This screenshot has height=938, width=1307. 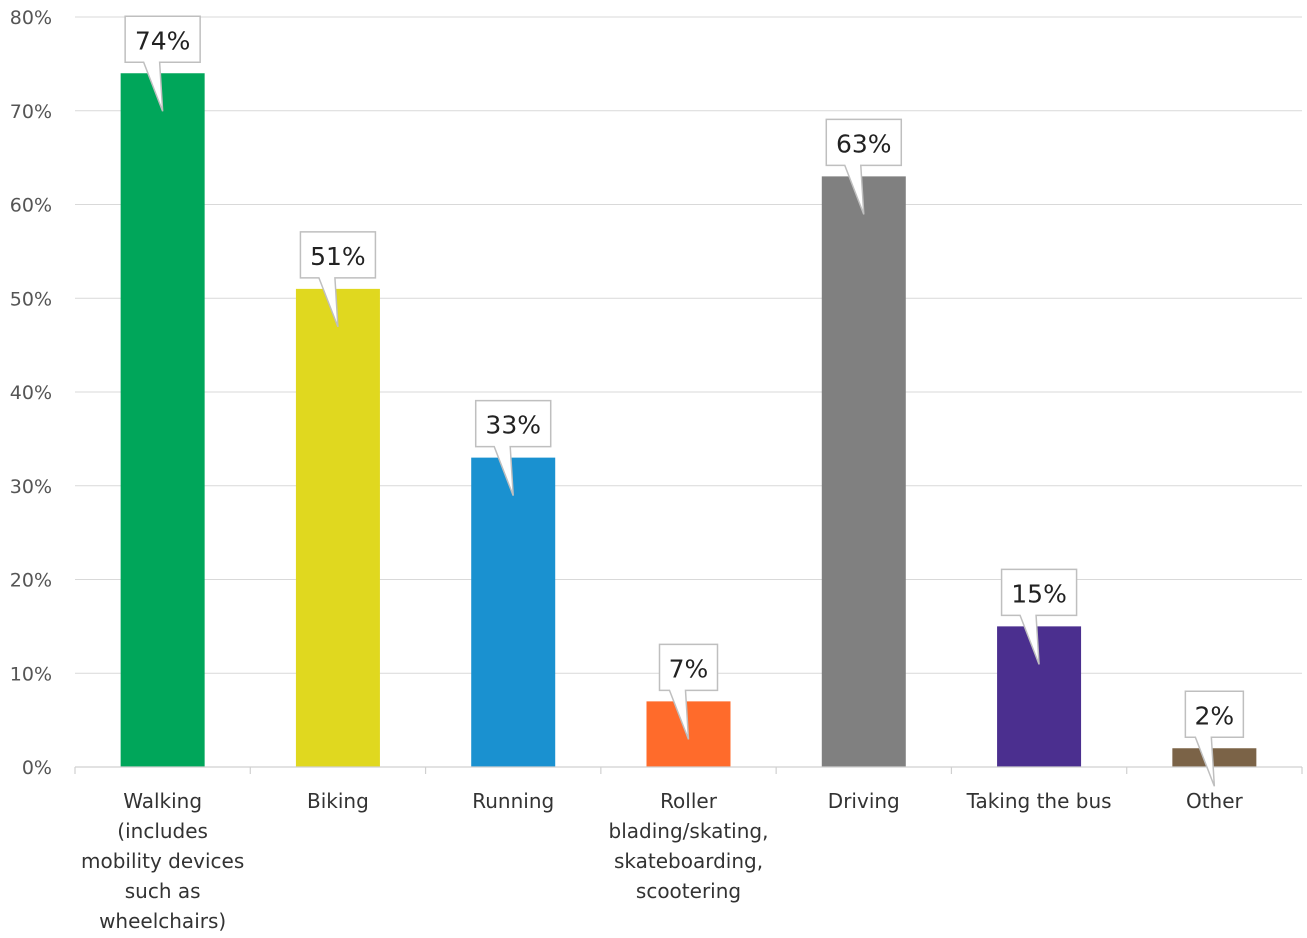 I want to click on x-category-label: Biking, so click(x=338, y=801).